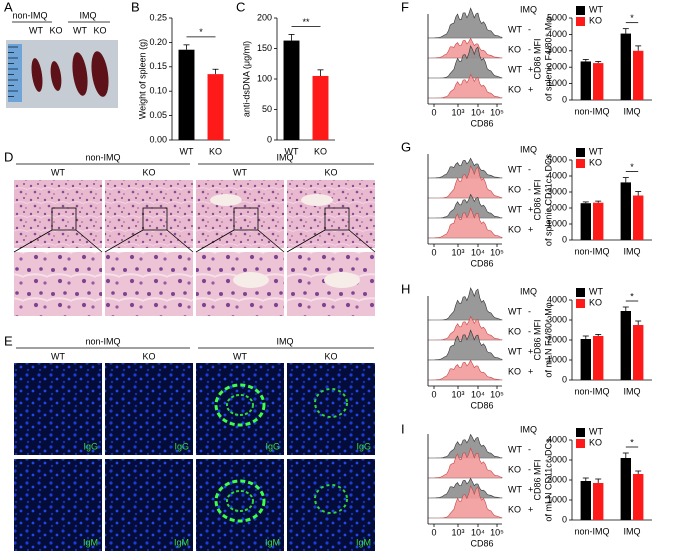 The width and height of the screenshot is (676, 560). Describe the element at coordinates (135, 7) in the screenshot. I see `panel-label: B` at that location.